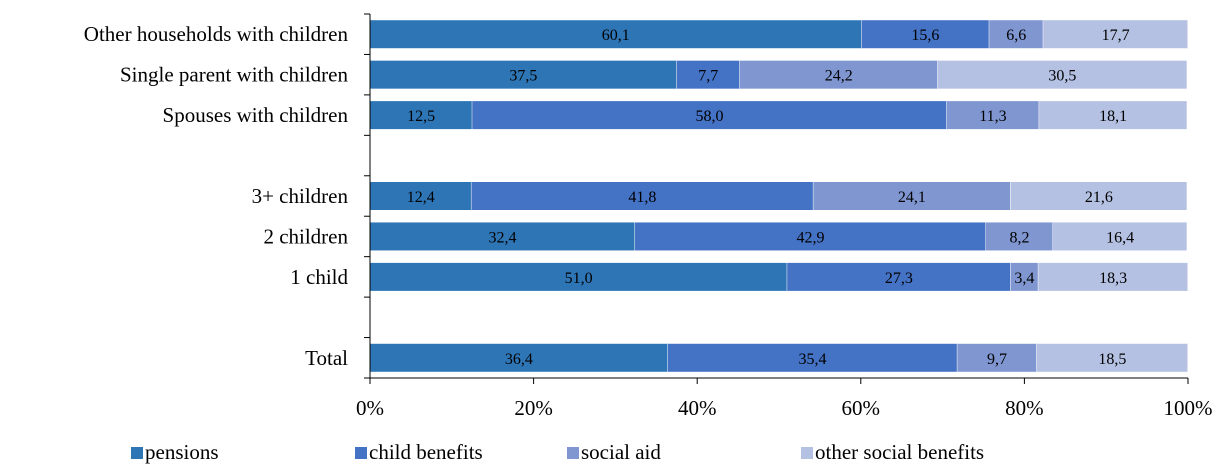 Image resolution: width=1222 pixels, height=466 pixels. I want to click on legend-label: other social benefits, so click(899, 452).